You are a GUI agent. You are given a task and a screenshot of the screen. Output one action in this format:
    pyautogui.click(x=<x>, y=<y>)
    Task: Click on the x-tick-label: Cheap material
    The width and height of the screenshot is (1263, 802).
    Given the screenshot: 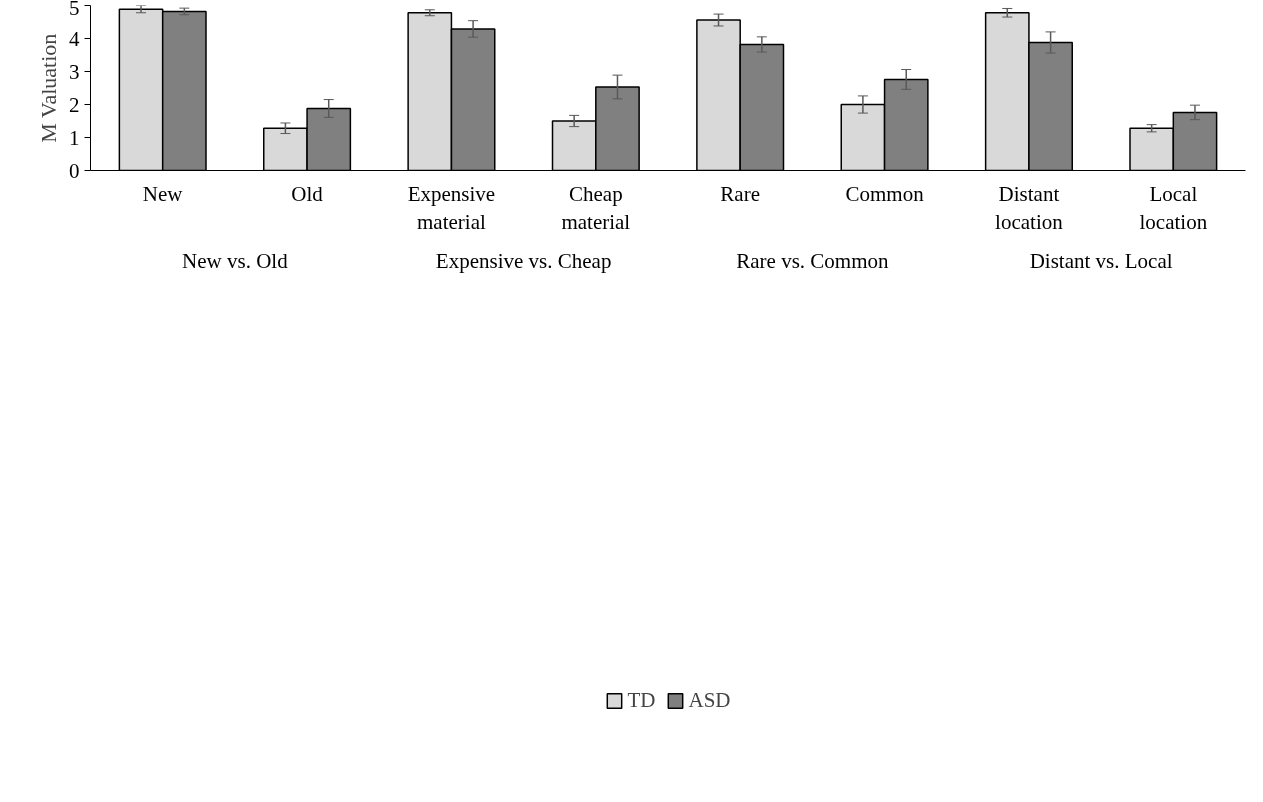 What is the action you would take?
    pyautogui.click(x=596, y=208)
    